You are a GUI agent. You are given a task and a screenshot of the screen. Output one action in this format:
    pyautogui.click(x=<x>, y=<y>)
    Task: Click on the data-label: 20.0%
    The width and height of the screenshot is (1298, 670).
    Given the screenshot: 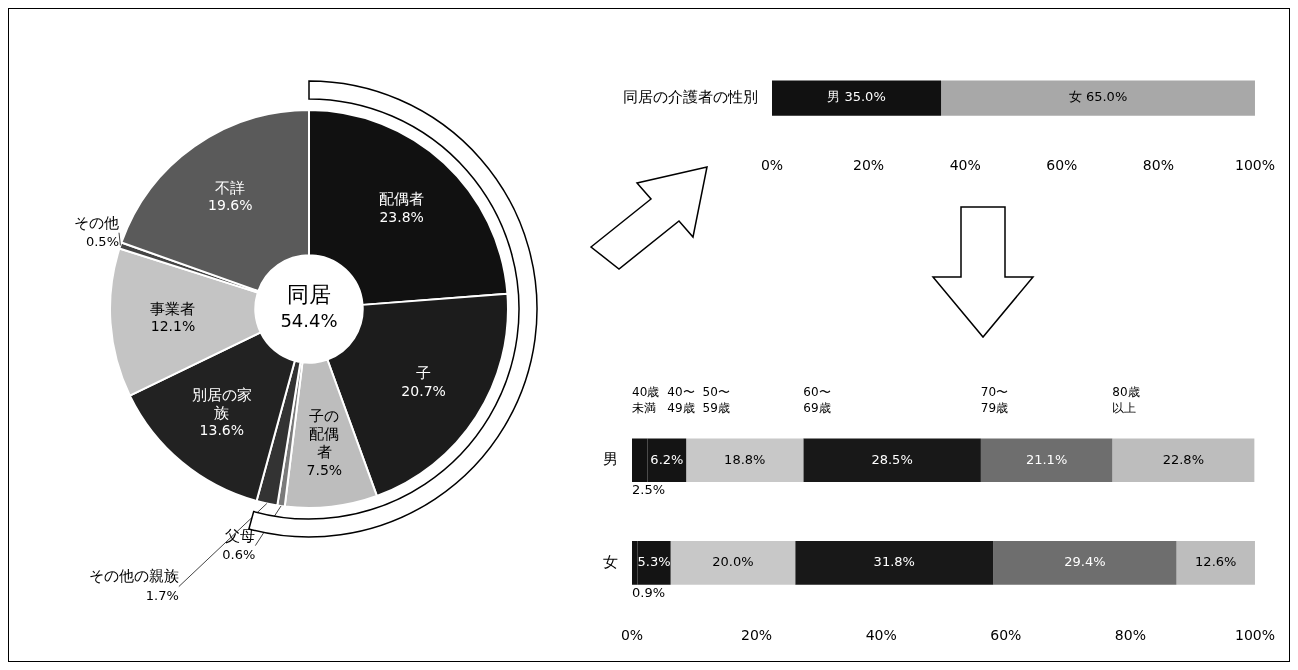 What is the action you would take?
    pyautogui.click(x=733, y=562)
    